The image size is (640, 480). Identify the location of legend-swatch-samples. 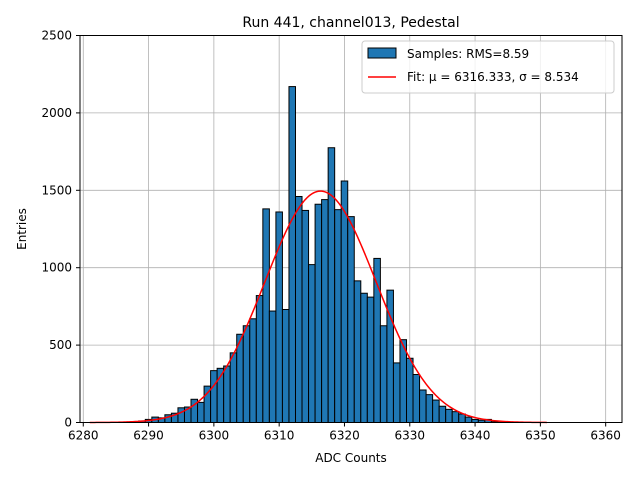
(382, 53).